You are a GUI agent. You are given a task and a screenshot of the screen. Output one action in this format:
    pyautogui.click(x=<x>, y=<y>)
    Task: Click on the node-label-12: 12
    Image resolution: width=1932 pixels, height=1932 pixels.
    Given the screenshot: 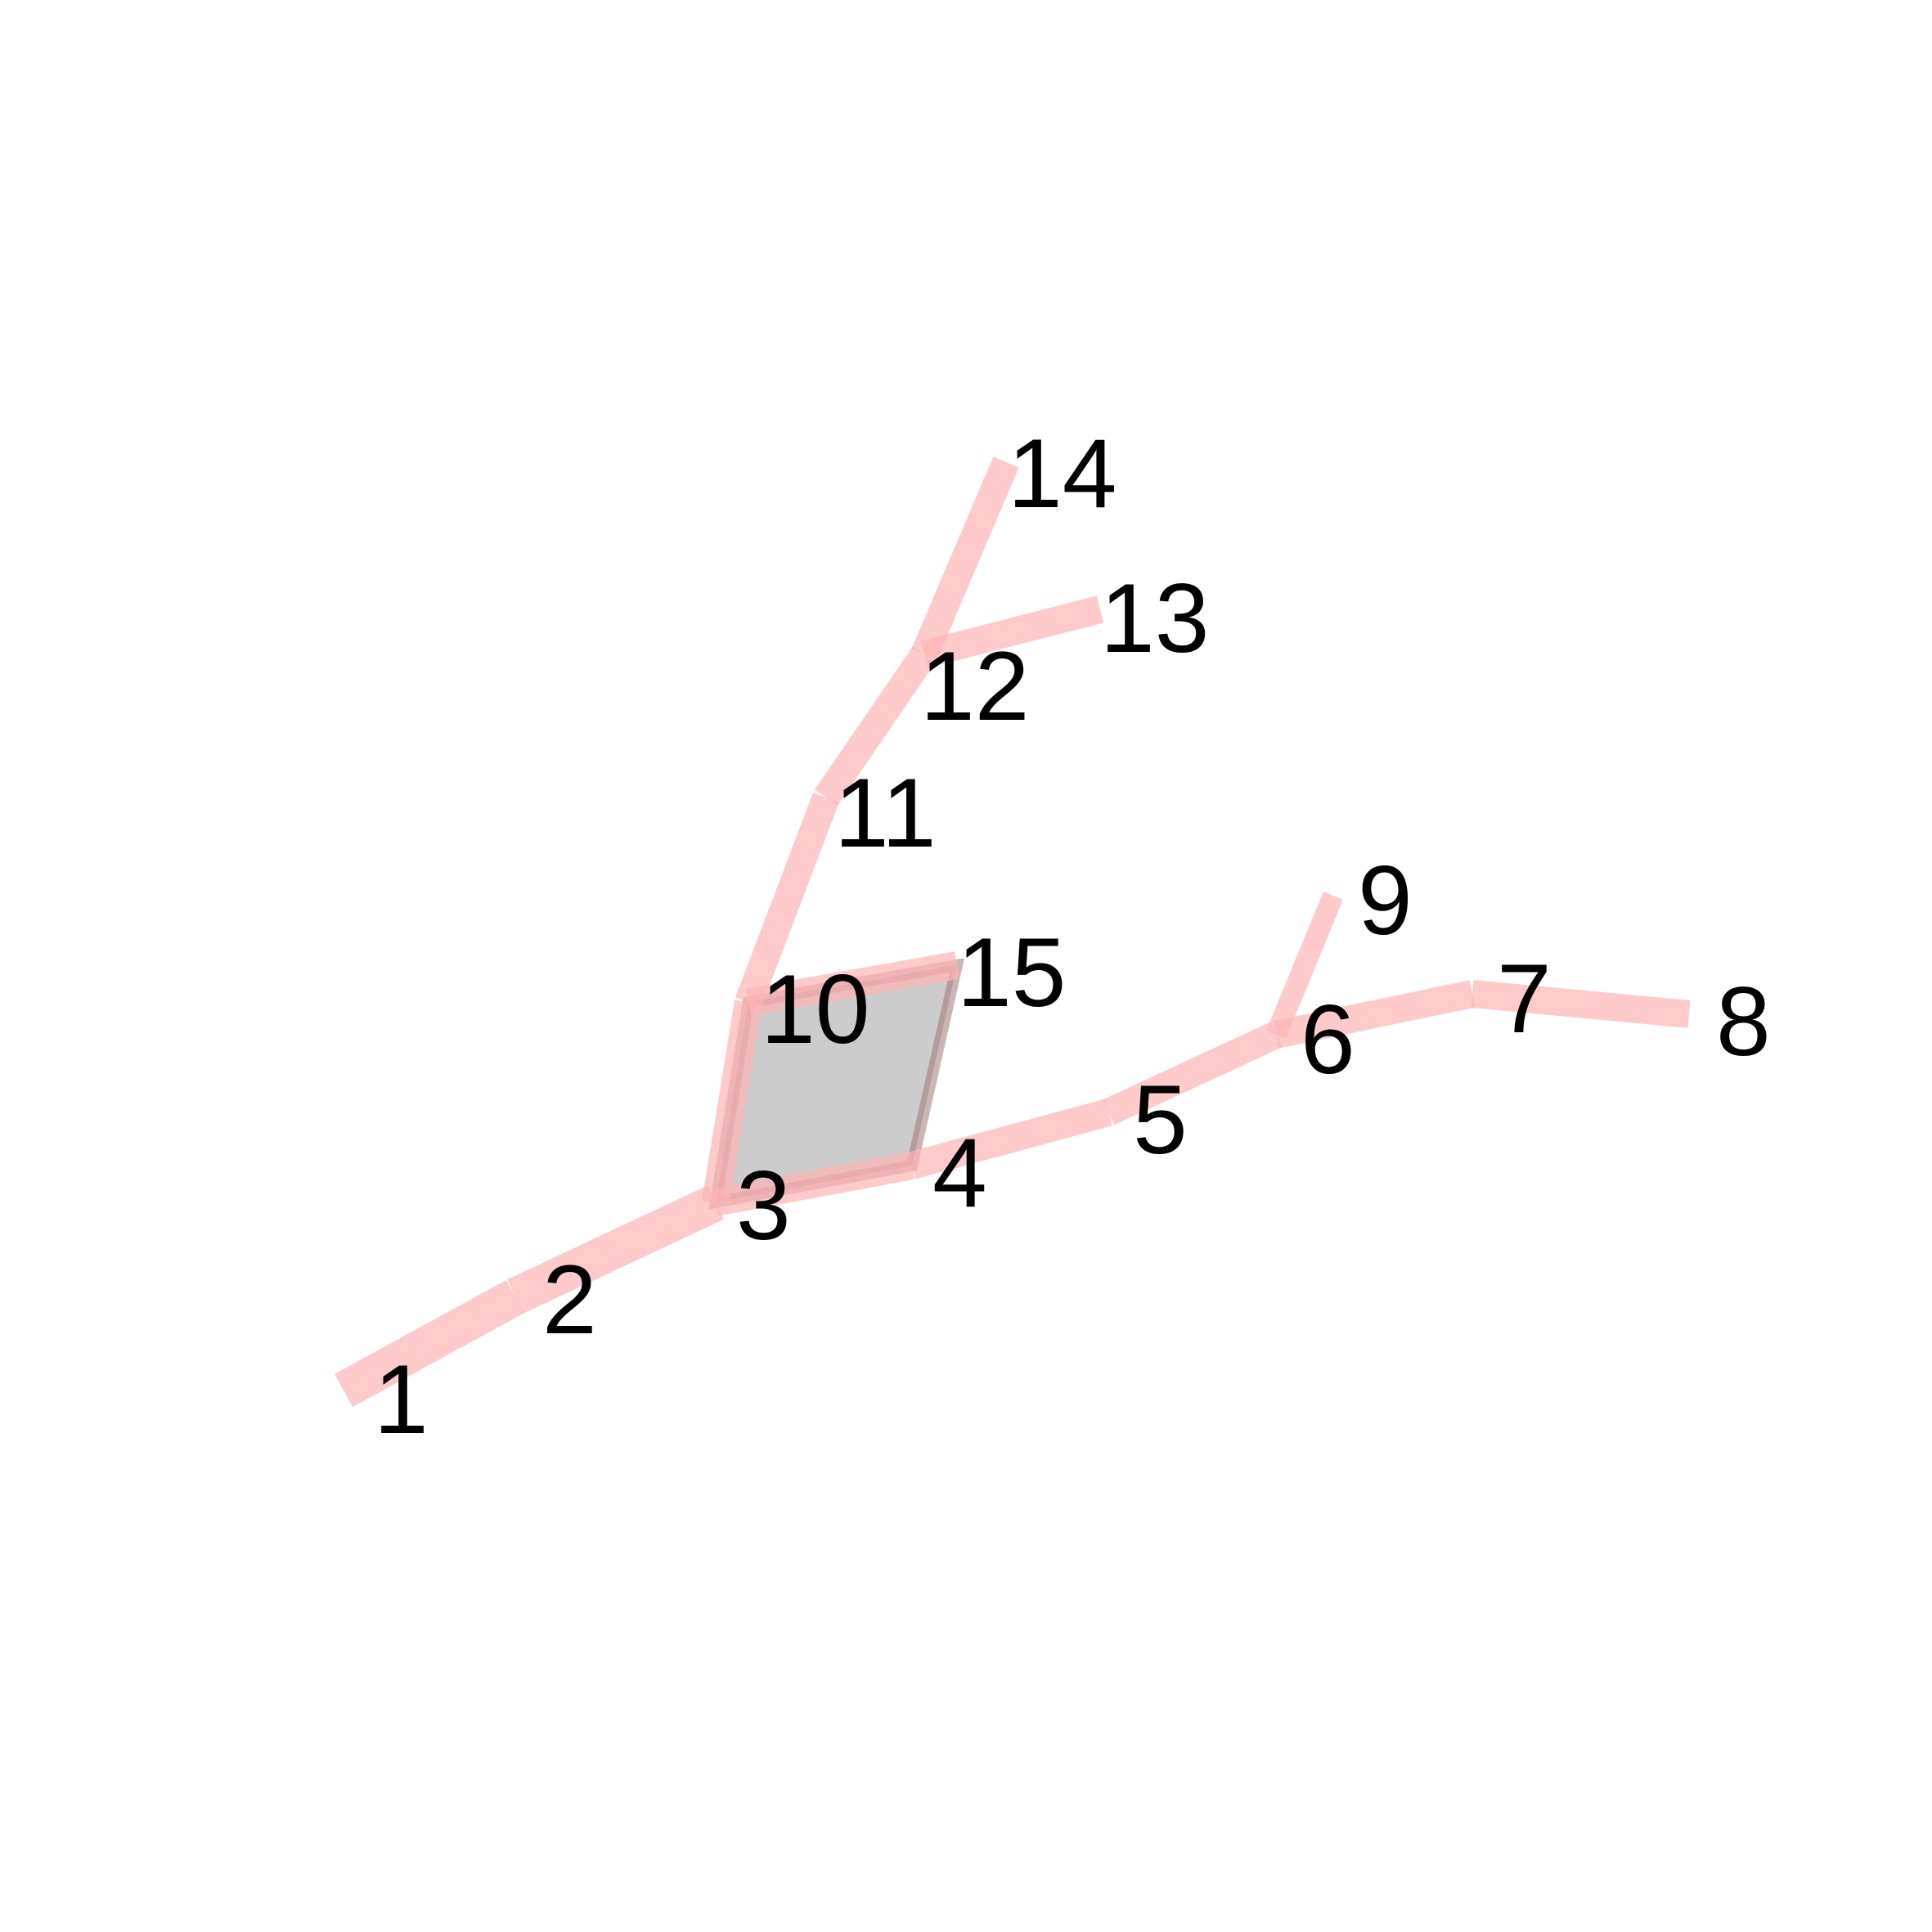 What is the action you would take?
    pyautogui.click(x=974, y=686)
    